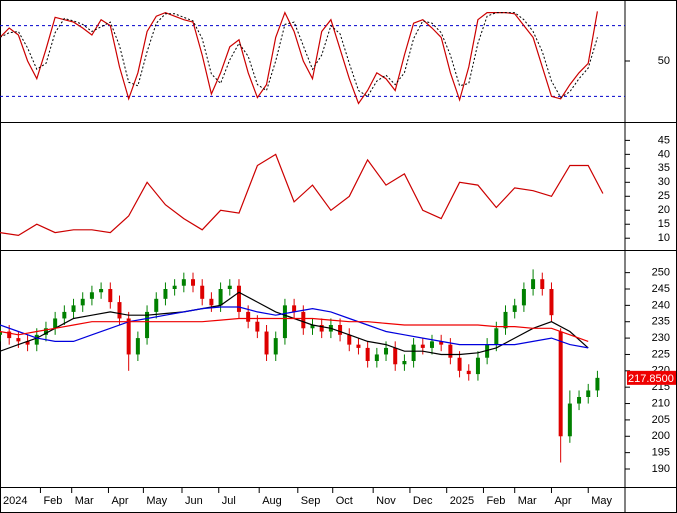  What do you see at coordinates (664, 154) in the screenshot?
I see `y-tick-label: 40` at bounding box center [664, 154].